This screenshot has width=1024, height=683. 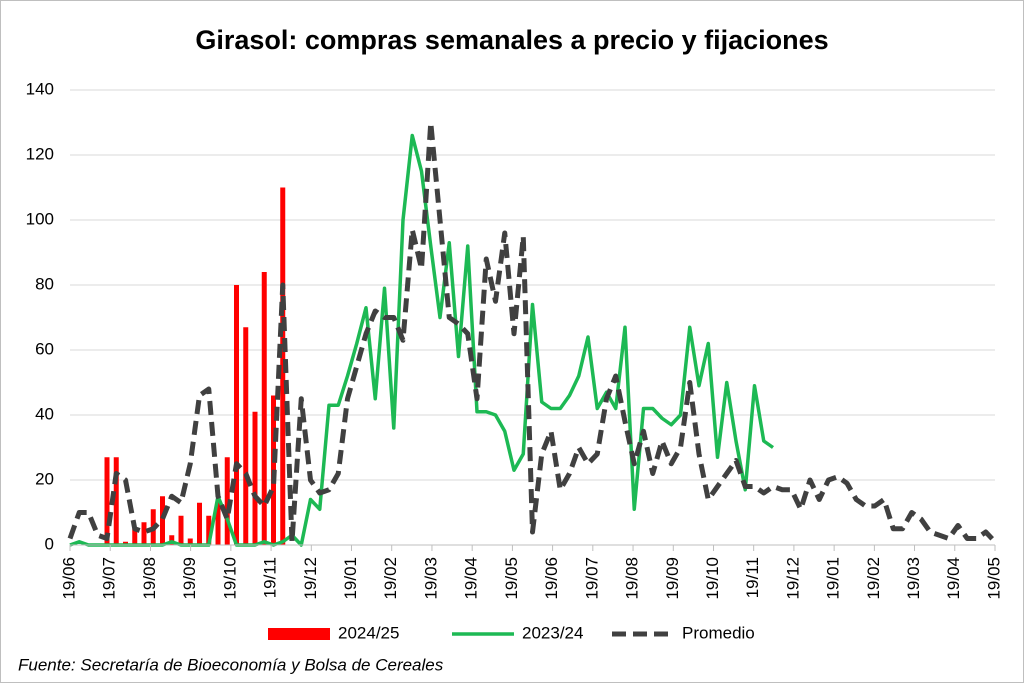 I want to click on legend-label: 2024/25, so click(x=368, y=632).